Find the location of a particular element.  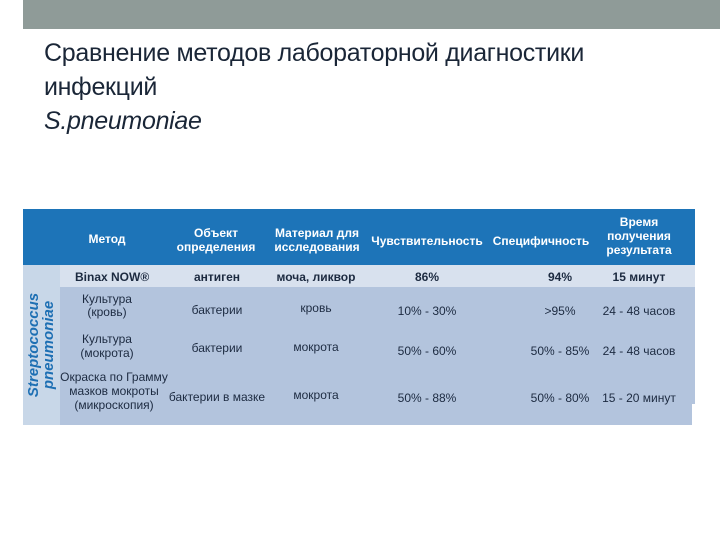

row-sensitivity: 86% is located at coordinates (427, 277).